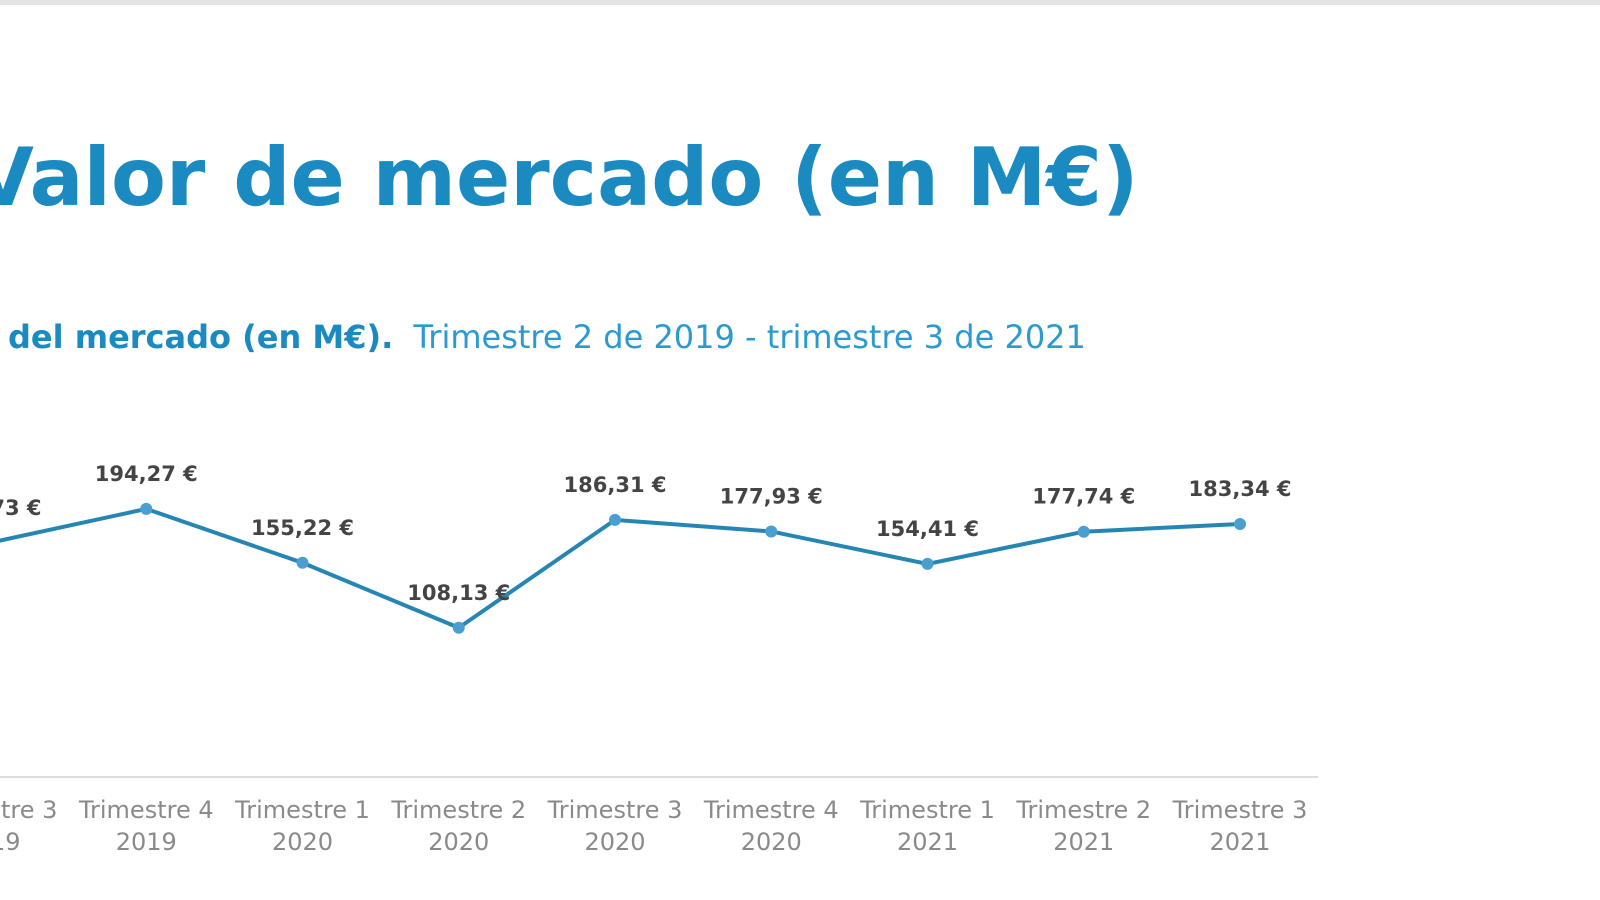  I want to click on line, so click(620, 568).